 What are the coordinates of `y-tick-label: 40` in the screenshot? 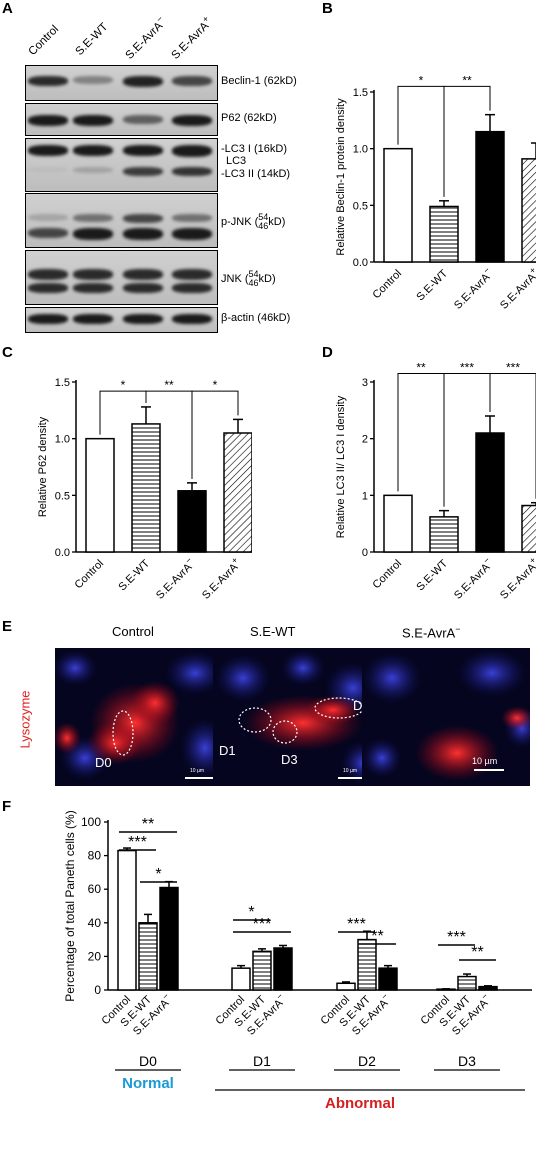 It's located at (95, 923).